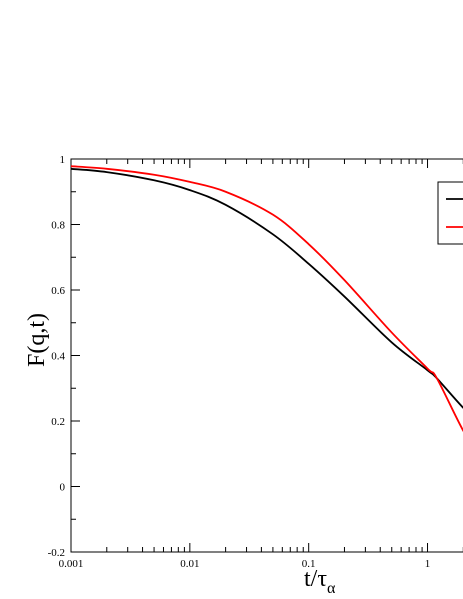 This screenshot has width=463, height=599. I want to click on x-axis-title-main: t/τ, so click(315, 579).